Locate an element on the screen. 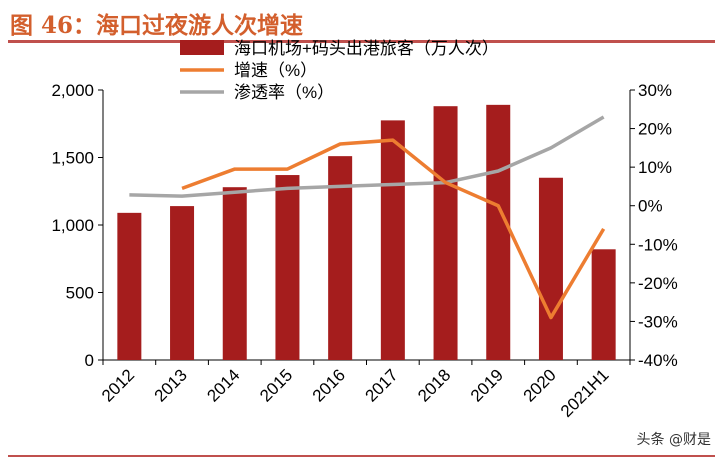 Image resolution: width=723 pixels, height=462 pixels. left-tick-label: 0 is located at coordinates (89, 360).